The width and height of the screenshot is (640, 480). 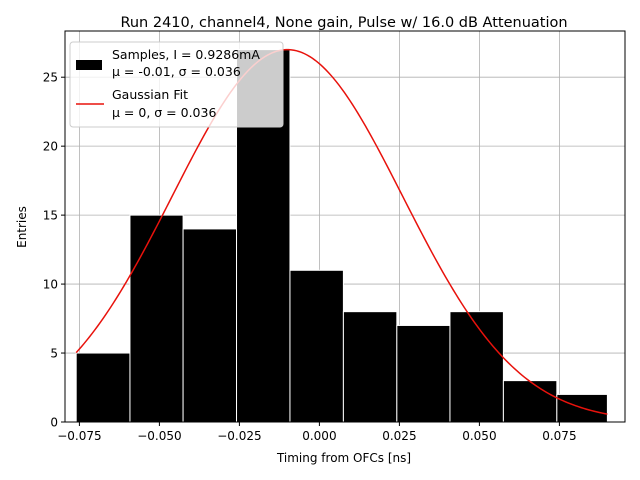 What do you see at coordinates (22, 227) in the screenshot?
I see `y-axis-label: Entries` at bounding box center [22, 227].